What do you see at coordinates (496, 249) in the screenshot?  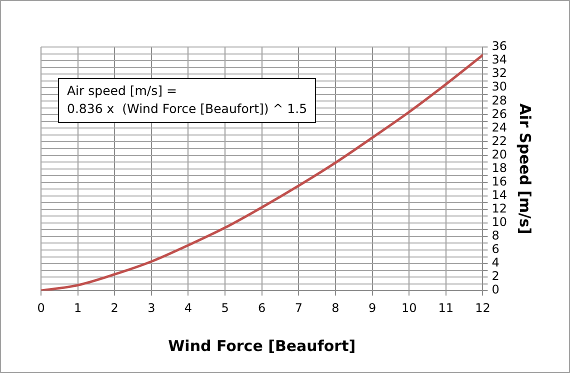 I see `y-tick-label: 6` at bounding box center [496, 249].